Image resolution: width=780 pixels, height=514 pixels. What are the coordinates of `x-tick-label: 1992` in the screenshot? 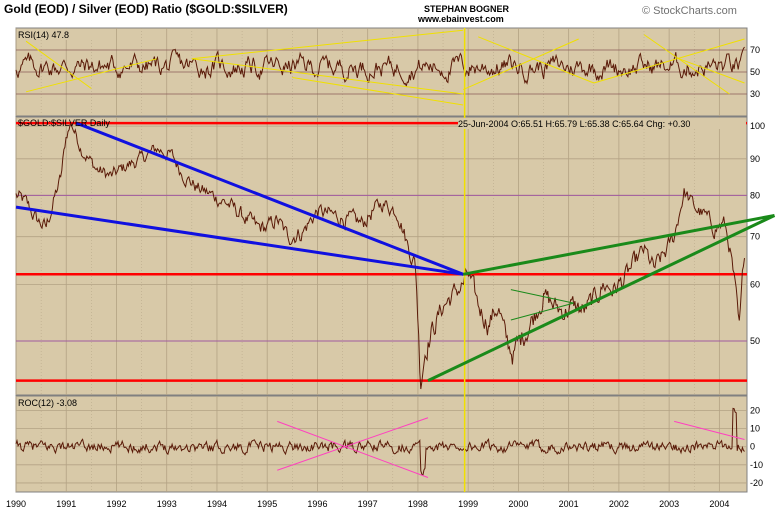 It's located at (116, 504).